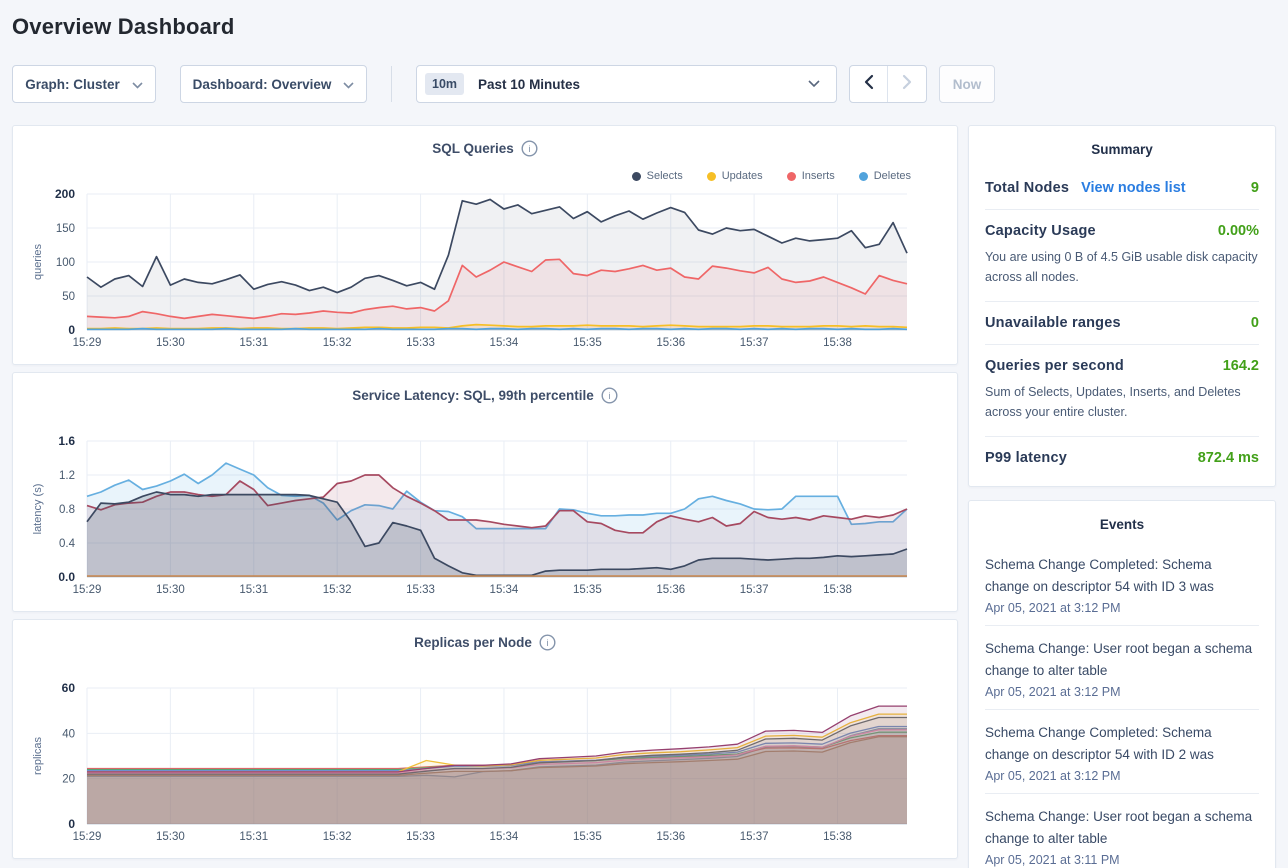  What do you see at coordinates (1027, 188) in the screenshot?
I see `total-nodes-label: Total Nodes` at bounding box center [1027, 188].